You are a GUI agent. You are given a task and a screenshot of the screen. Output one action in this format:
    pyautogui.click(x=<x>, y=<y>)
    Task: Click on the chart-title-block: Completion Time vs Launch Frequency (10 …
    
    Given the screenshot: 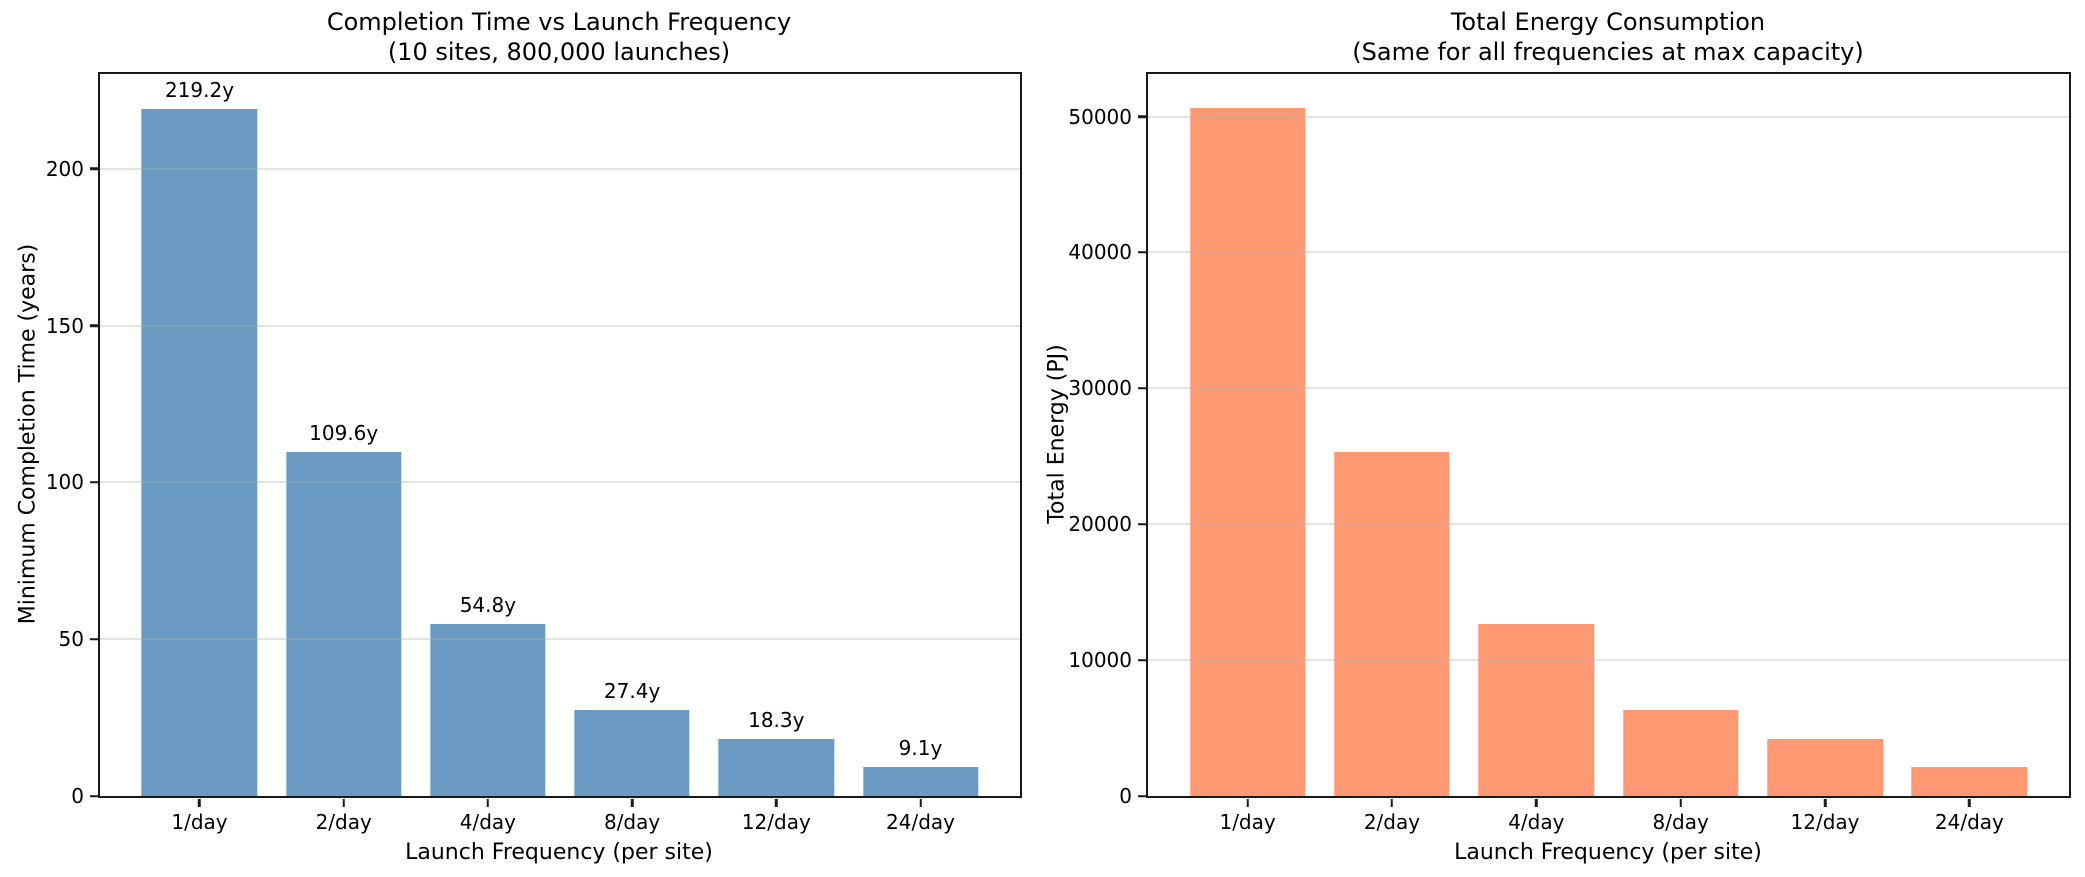 What is the action you would take?
    pyautogui.click(x=559, y=37)
    